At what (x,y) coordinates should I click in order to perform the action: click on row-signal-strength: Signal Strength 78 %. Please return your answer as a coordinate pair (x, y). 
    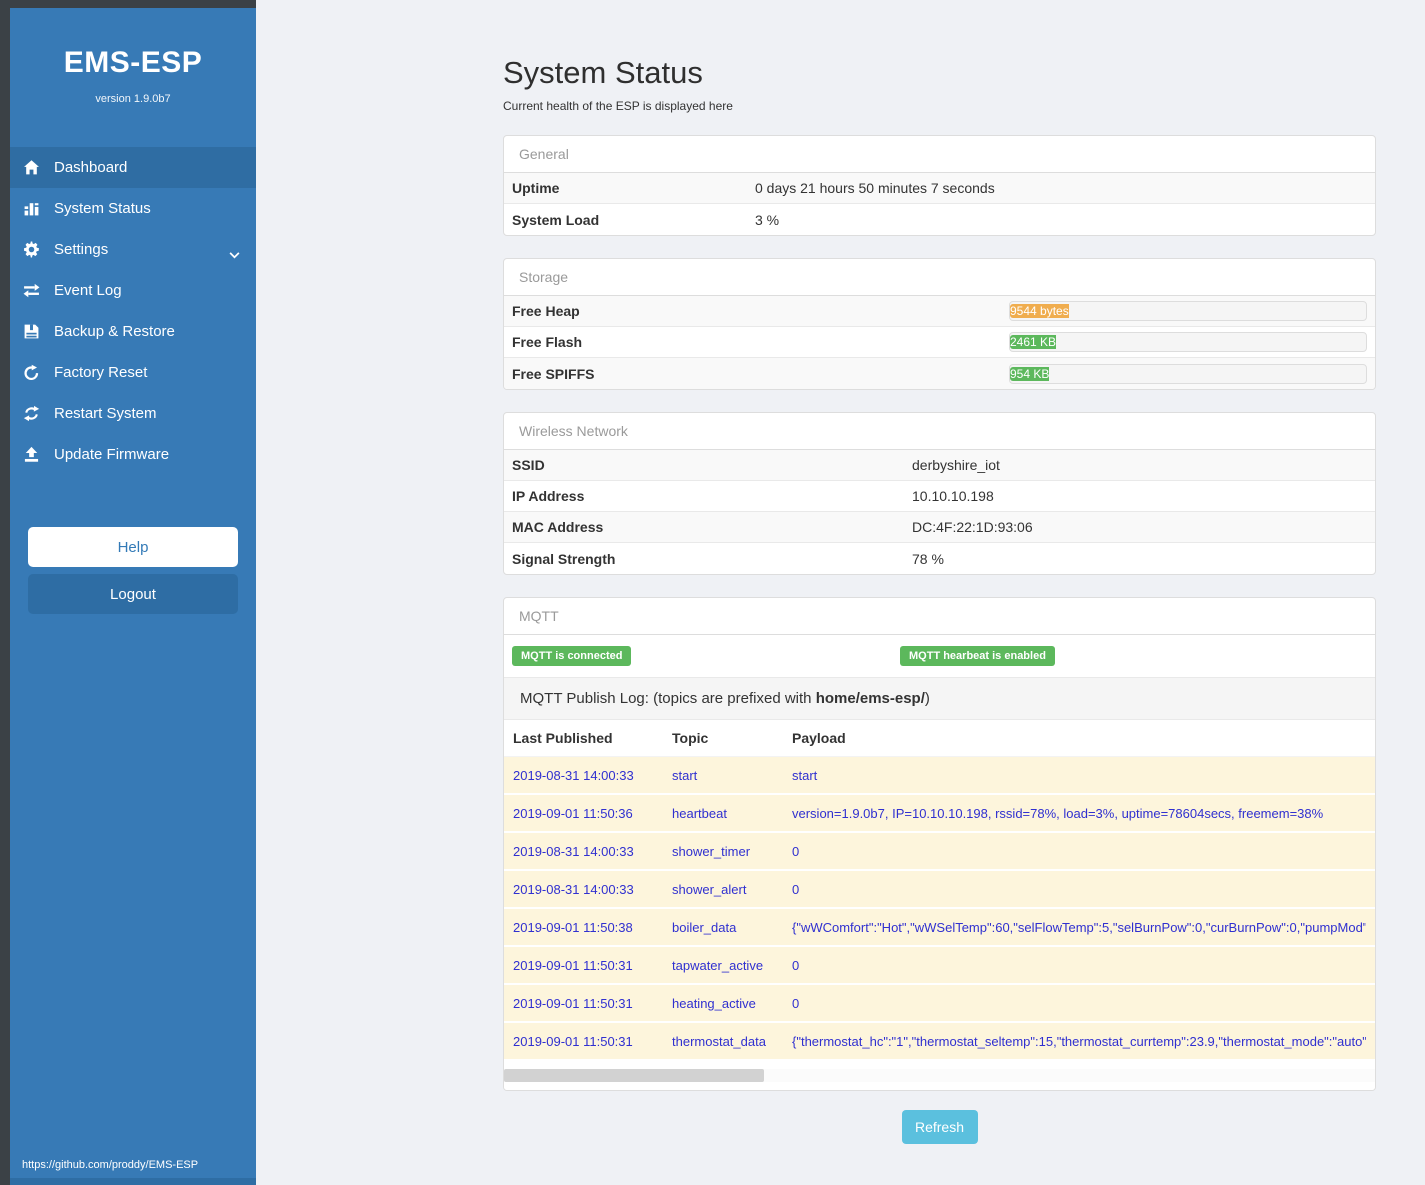
    Looking at the image, I should click on (939, 558).